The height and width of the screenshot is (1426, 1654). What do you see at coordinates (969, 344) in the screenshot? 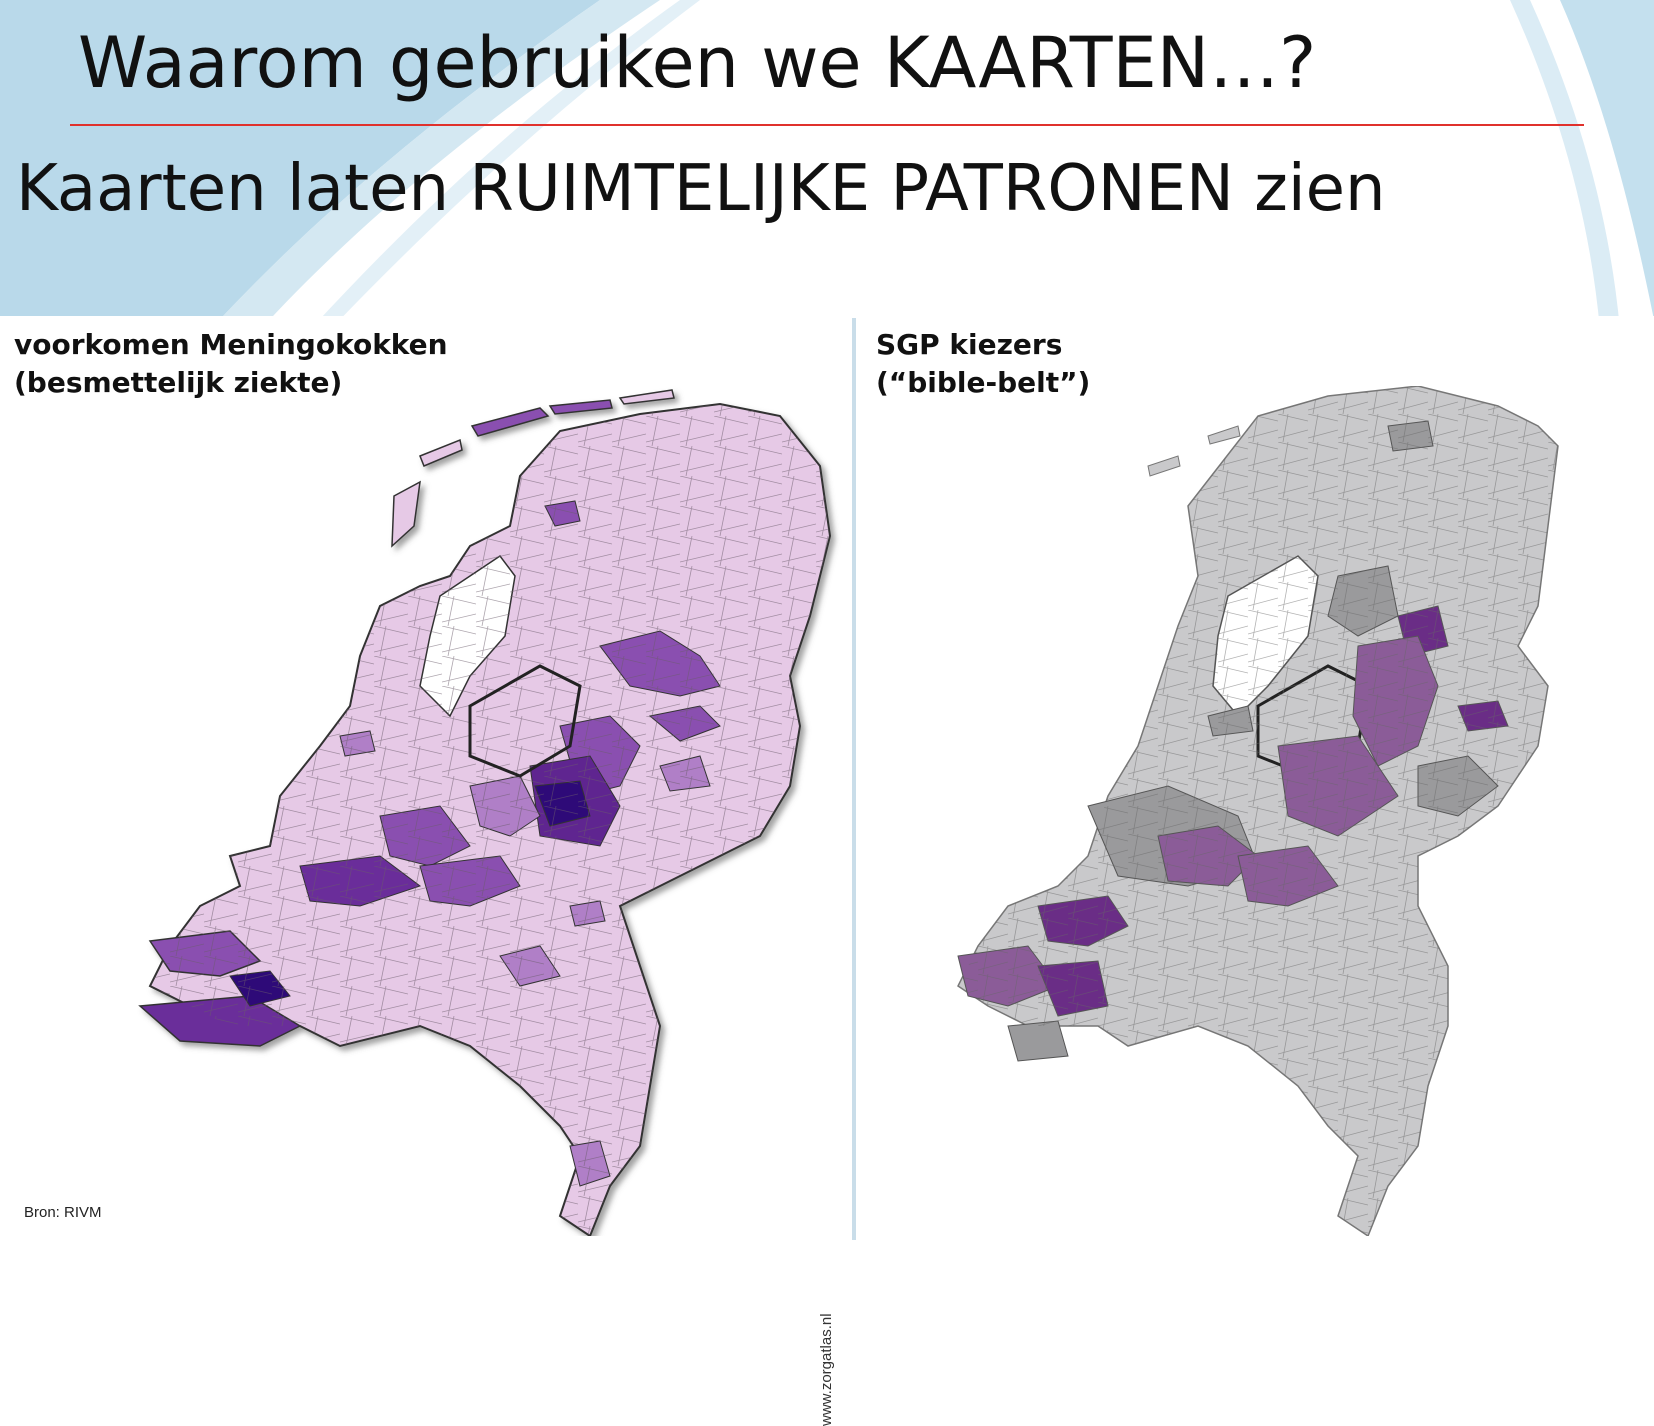
I see `map-caption-line-1: SGP kiezers` at bounding box center [969, 344].